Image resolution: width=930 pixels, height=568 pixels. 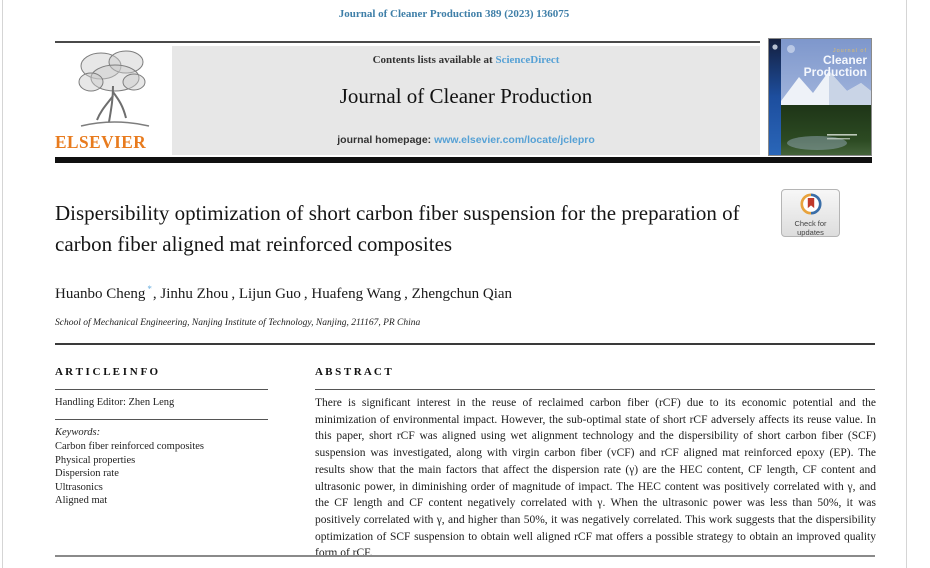 What do you see at coordinates (113, 88) in the screenshot?
I see `elsevier-tree-icon` at bounding box center [113, 88].